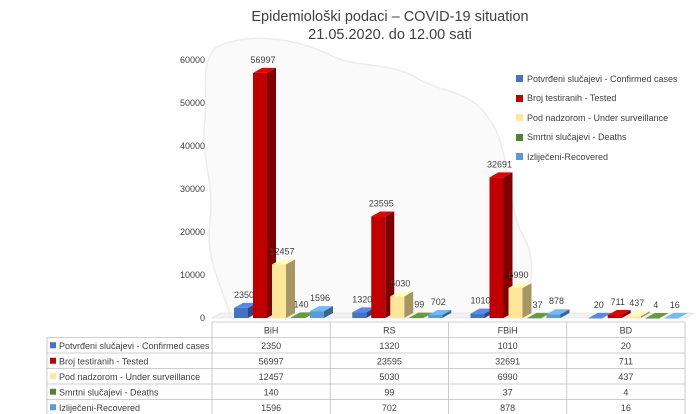  I want to click on data-label: 20, so click(599, 305).